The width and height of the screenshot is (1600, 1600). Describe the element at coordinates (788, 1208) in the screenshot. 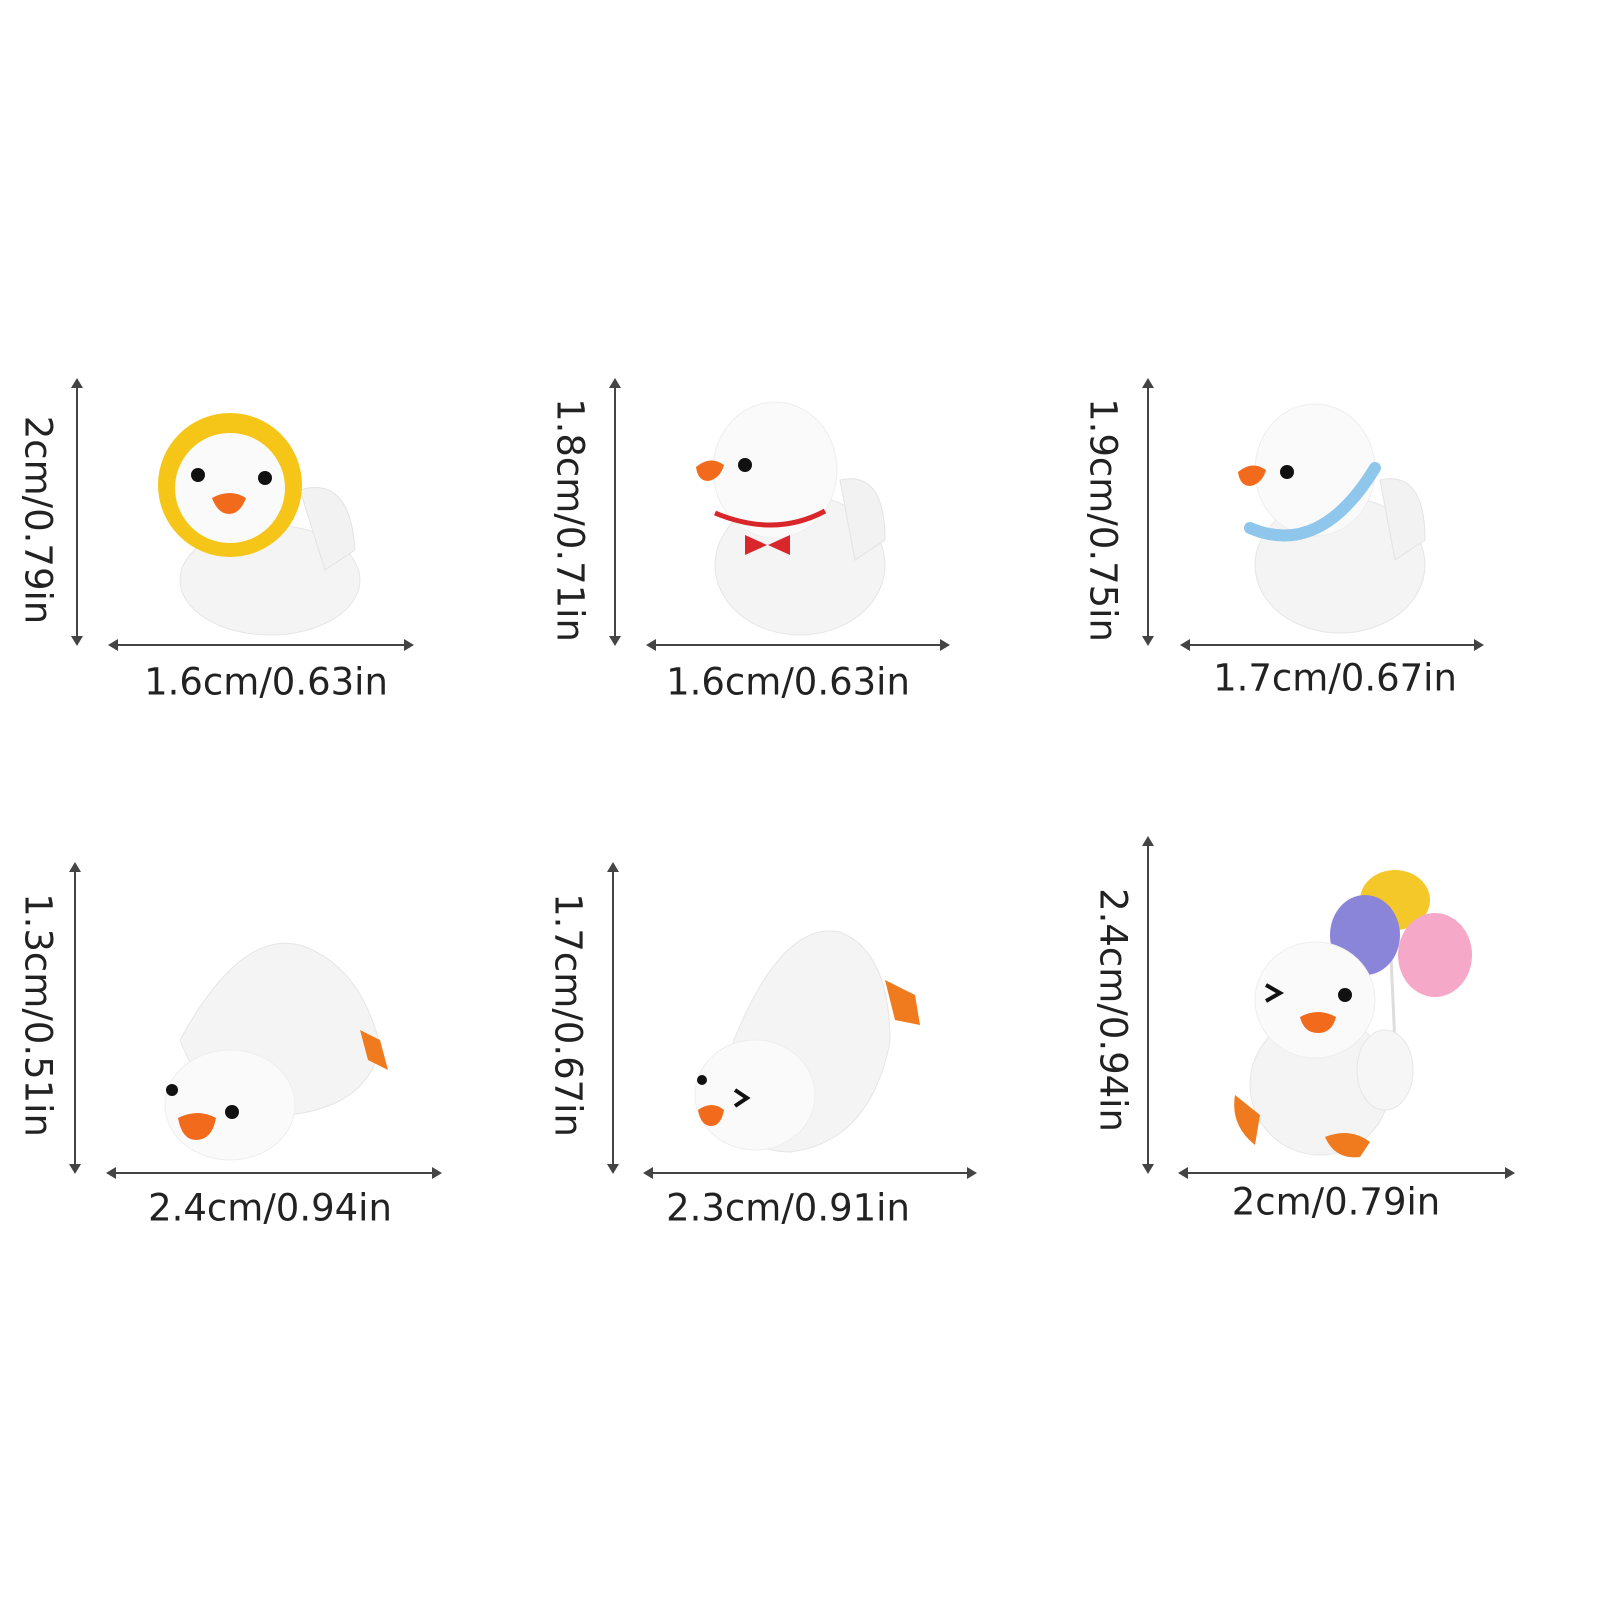

I see `width-label: 2.3cm/0.91in` at that location.